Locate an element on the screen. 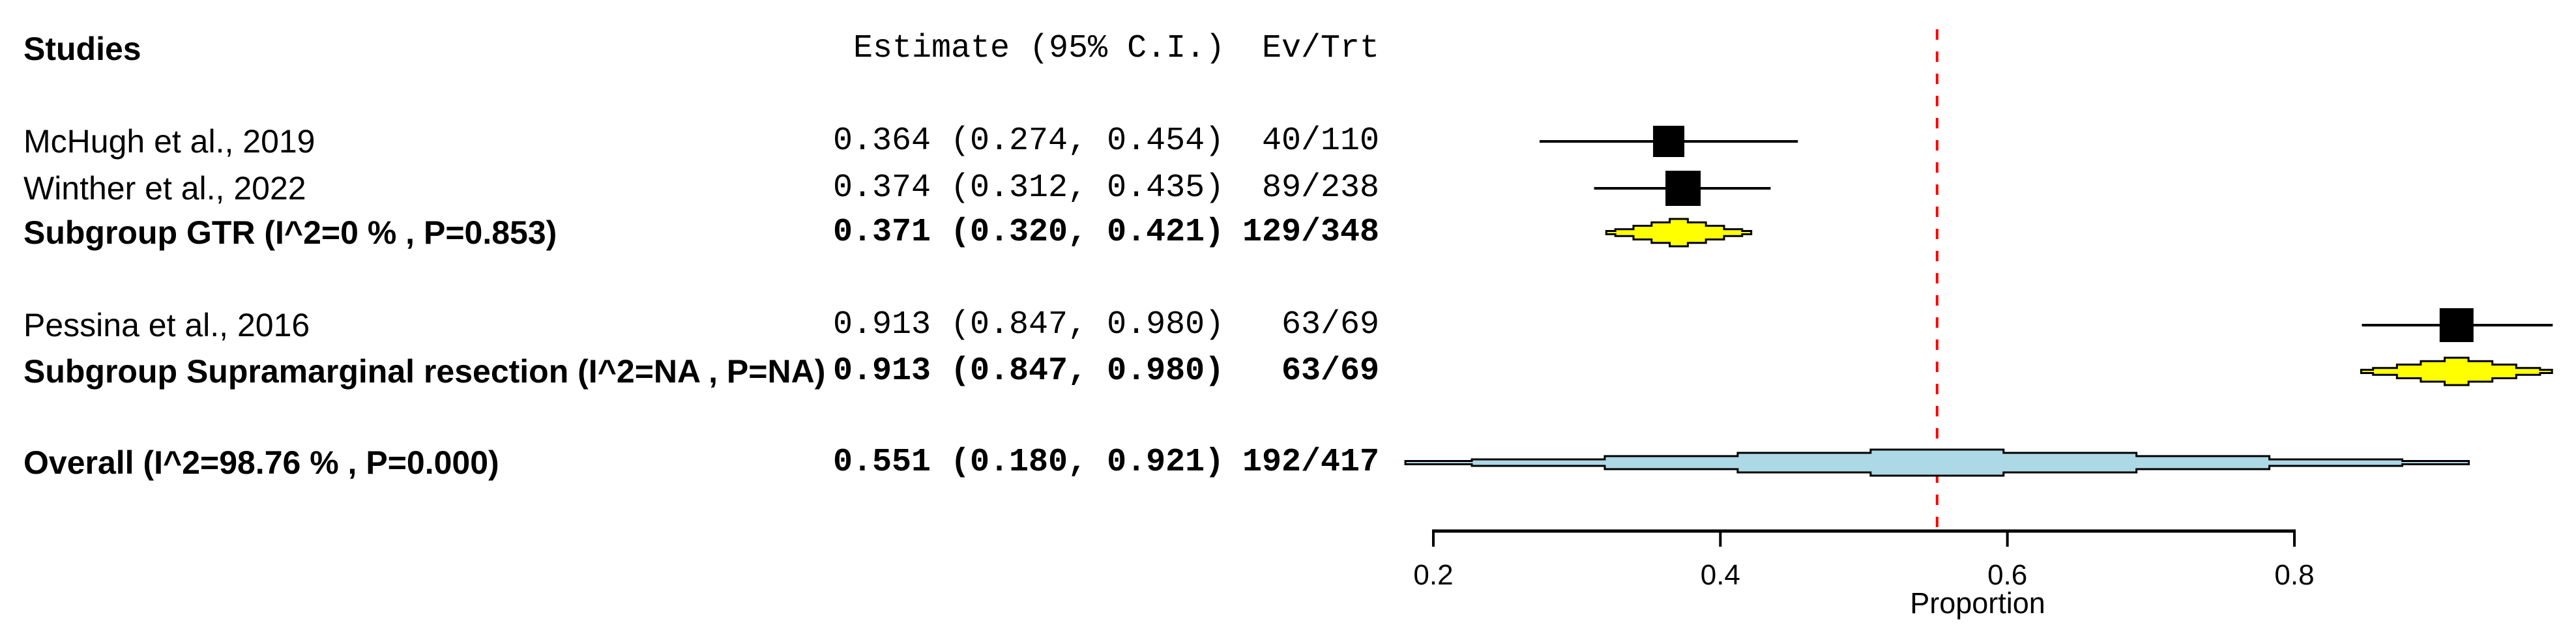 This screenshot has width=2576, height=634. x-axis-title: Proportion is located at coordinates (1977, 603).